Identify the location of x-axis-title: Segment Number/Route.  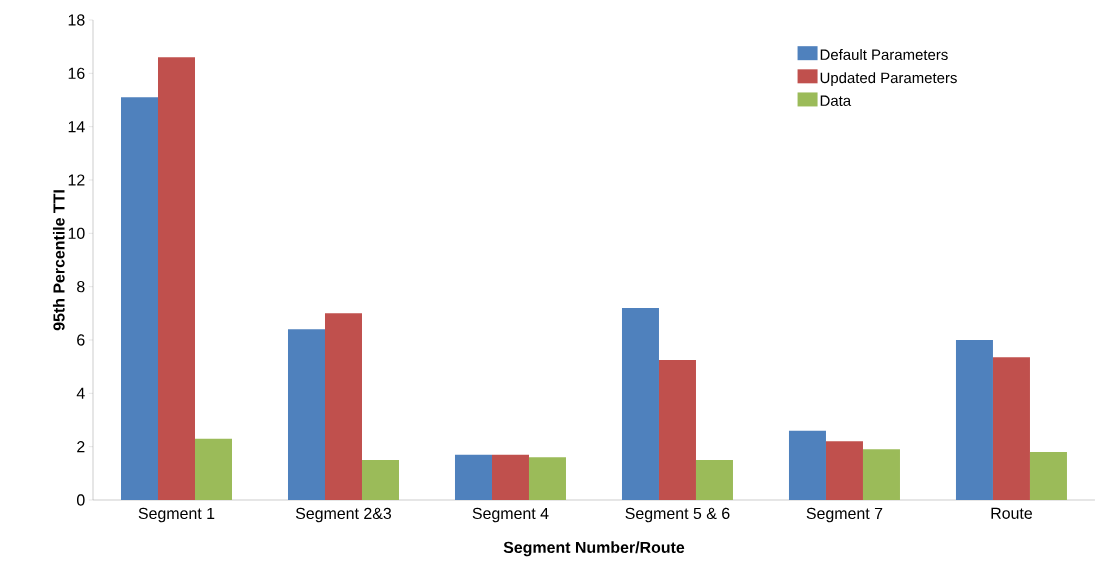
(594, 549).